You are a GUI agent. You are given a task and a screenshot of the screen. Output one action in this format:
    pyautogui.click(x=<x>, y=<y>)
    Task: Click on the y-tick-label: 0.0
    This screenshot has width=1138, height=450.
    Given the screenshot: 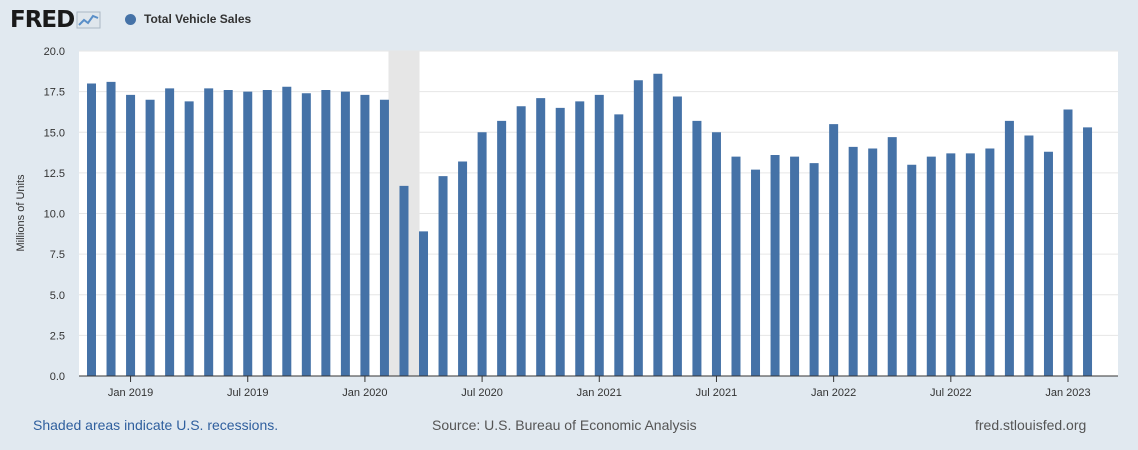 What is the action you would take?
    pyautogui.click(x=57, y=377)
    